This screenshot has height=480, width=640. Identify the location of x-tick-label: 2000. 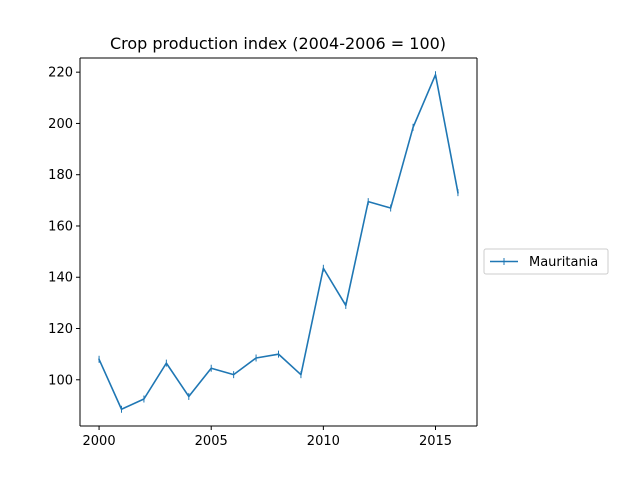
(99, 441).